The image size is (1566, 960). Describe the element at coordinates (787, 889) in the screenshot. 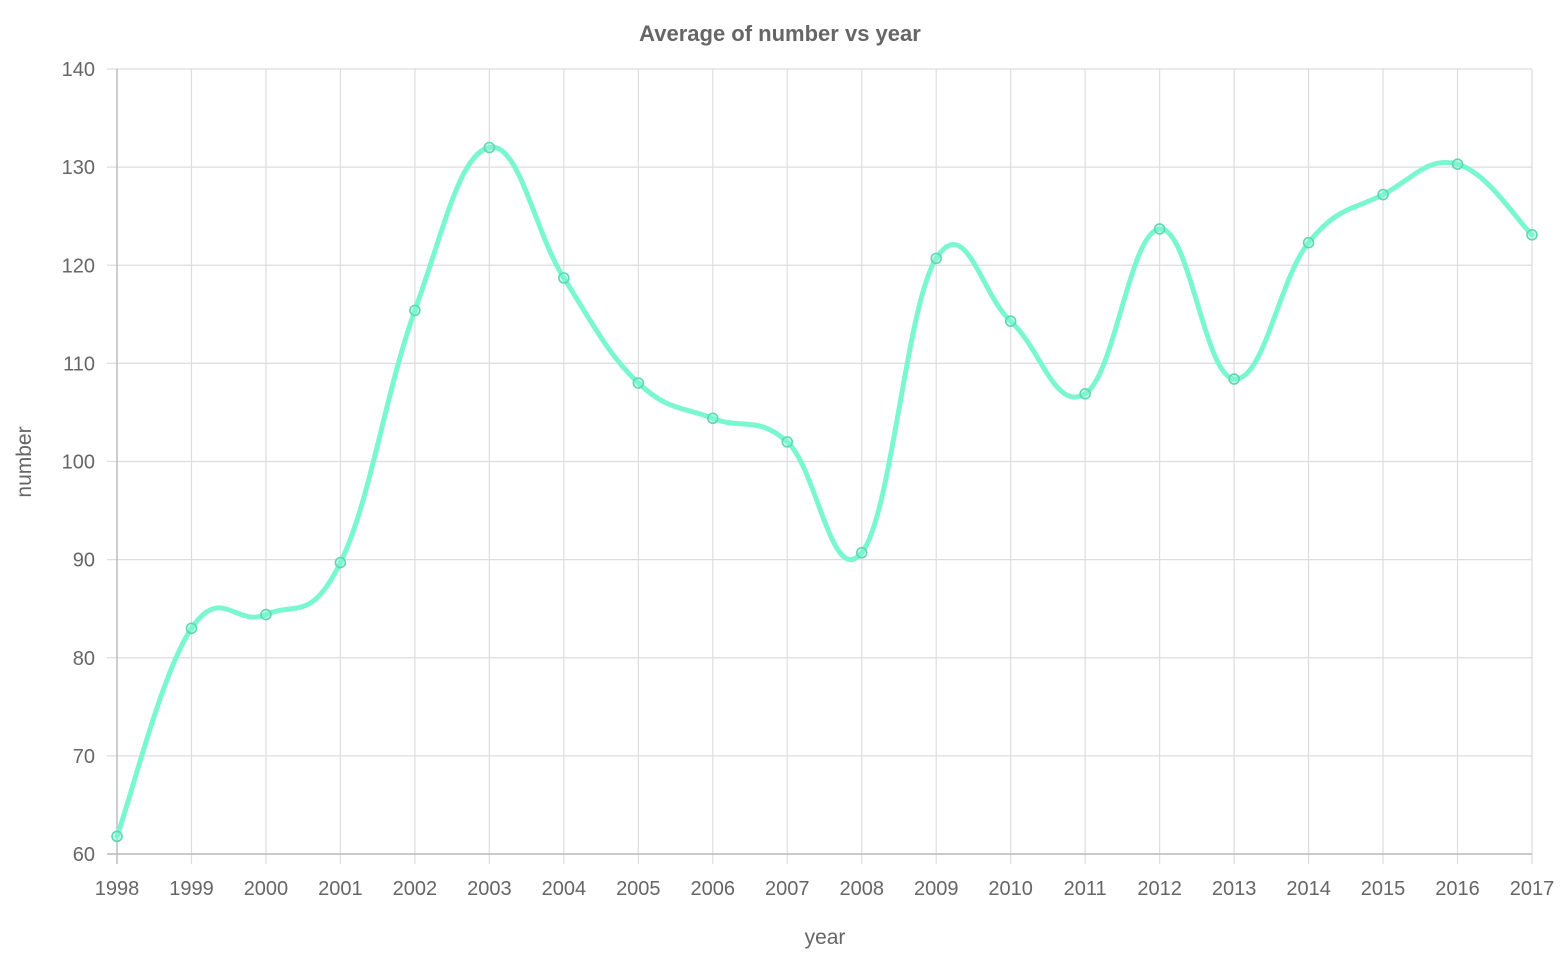

I see `x-tick-label: 2007` at that location.